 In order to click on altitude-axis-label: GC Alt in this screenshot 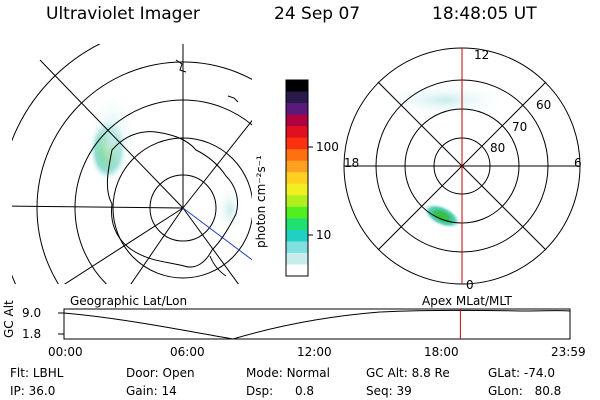, I will do `click(9, 319)`.